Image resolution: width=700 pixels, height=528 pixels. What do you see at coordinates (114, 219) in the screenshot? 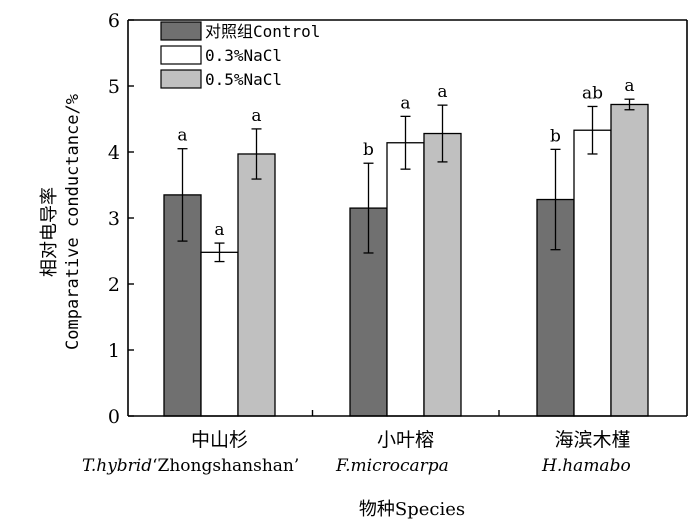
I see `y-tick-label: 3` at bounding box center [114, 219].